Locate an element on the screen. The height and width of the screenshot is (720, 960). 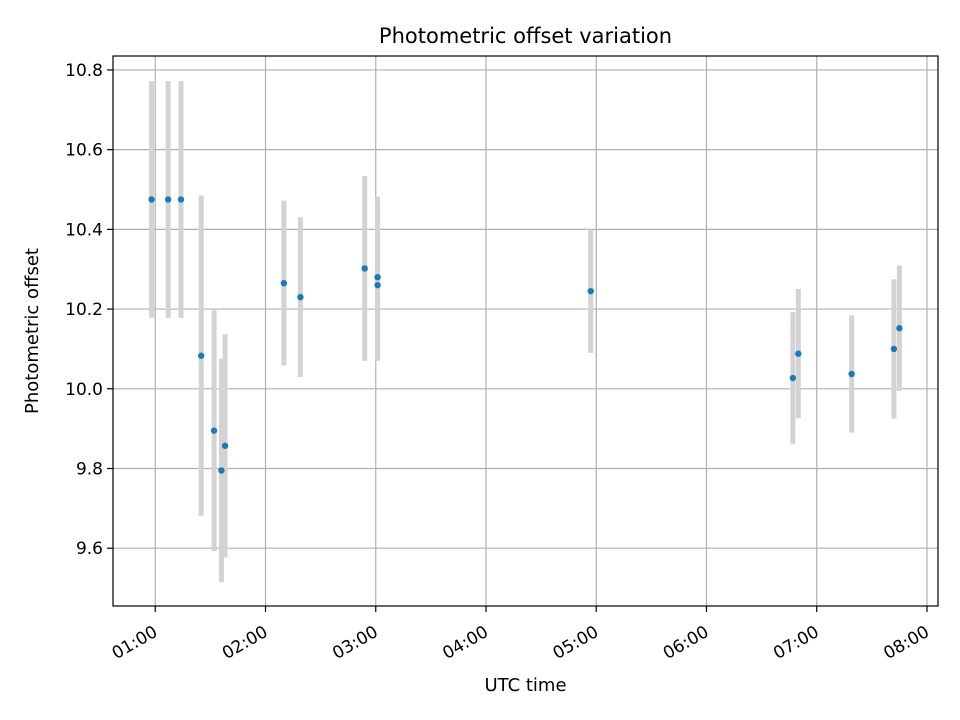
y-tick-label: 9.6 is located at coordinates (89, 549).